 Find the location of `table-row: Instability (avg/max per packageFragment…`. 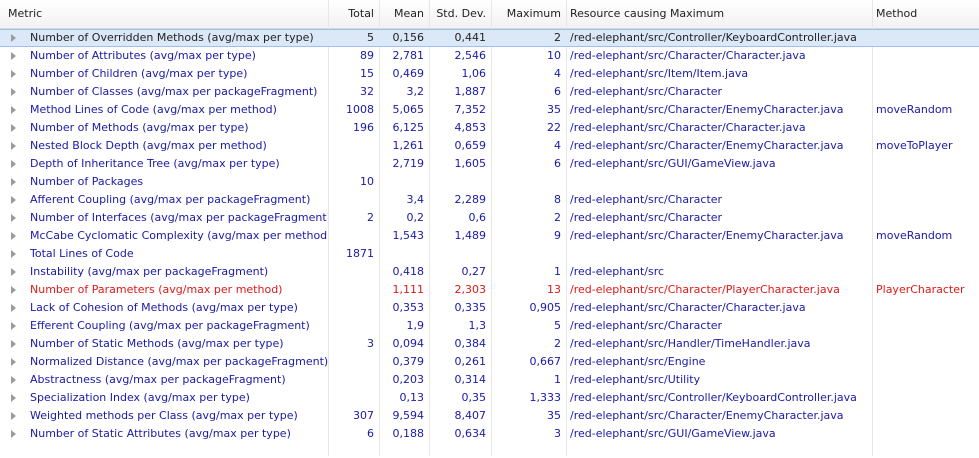

table-row: Instability (avg/max per packageFragment… is located at coordinates (489, 272).